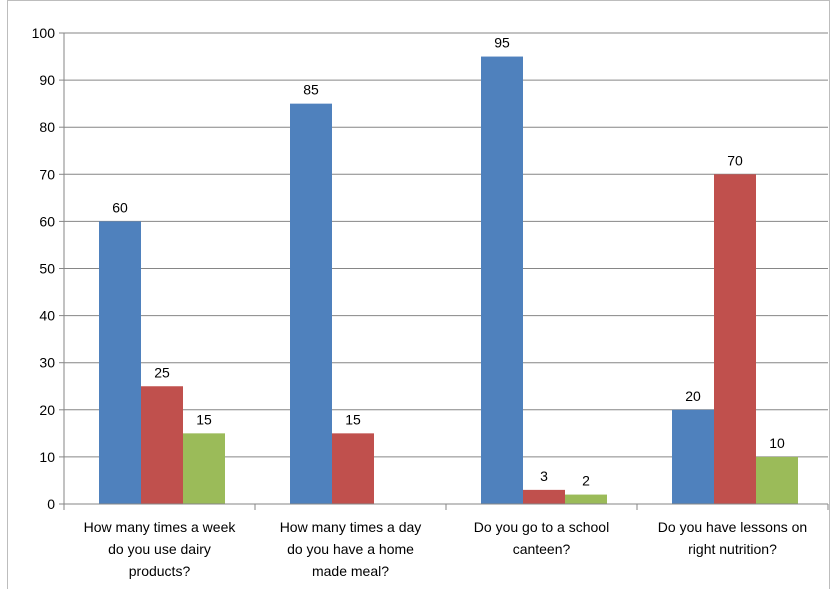 Image resolution: width=832 pixels, height=591 pixels. Describe the element at coordinates (351, 527) in the screenshot. I see `category-label: How many times a day` at that location.